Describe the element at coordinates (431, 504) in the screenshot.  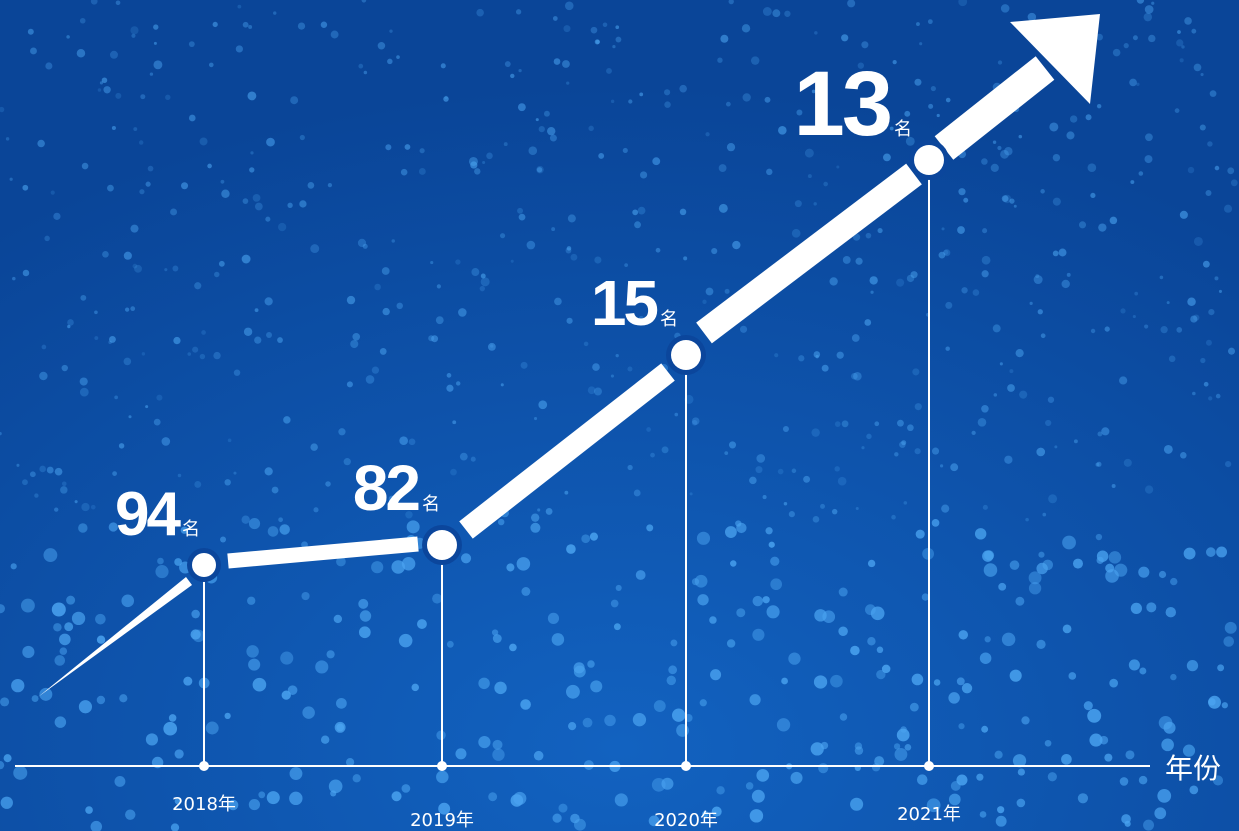
I see `rank-unit: 名` at that location.